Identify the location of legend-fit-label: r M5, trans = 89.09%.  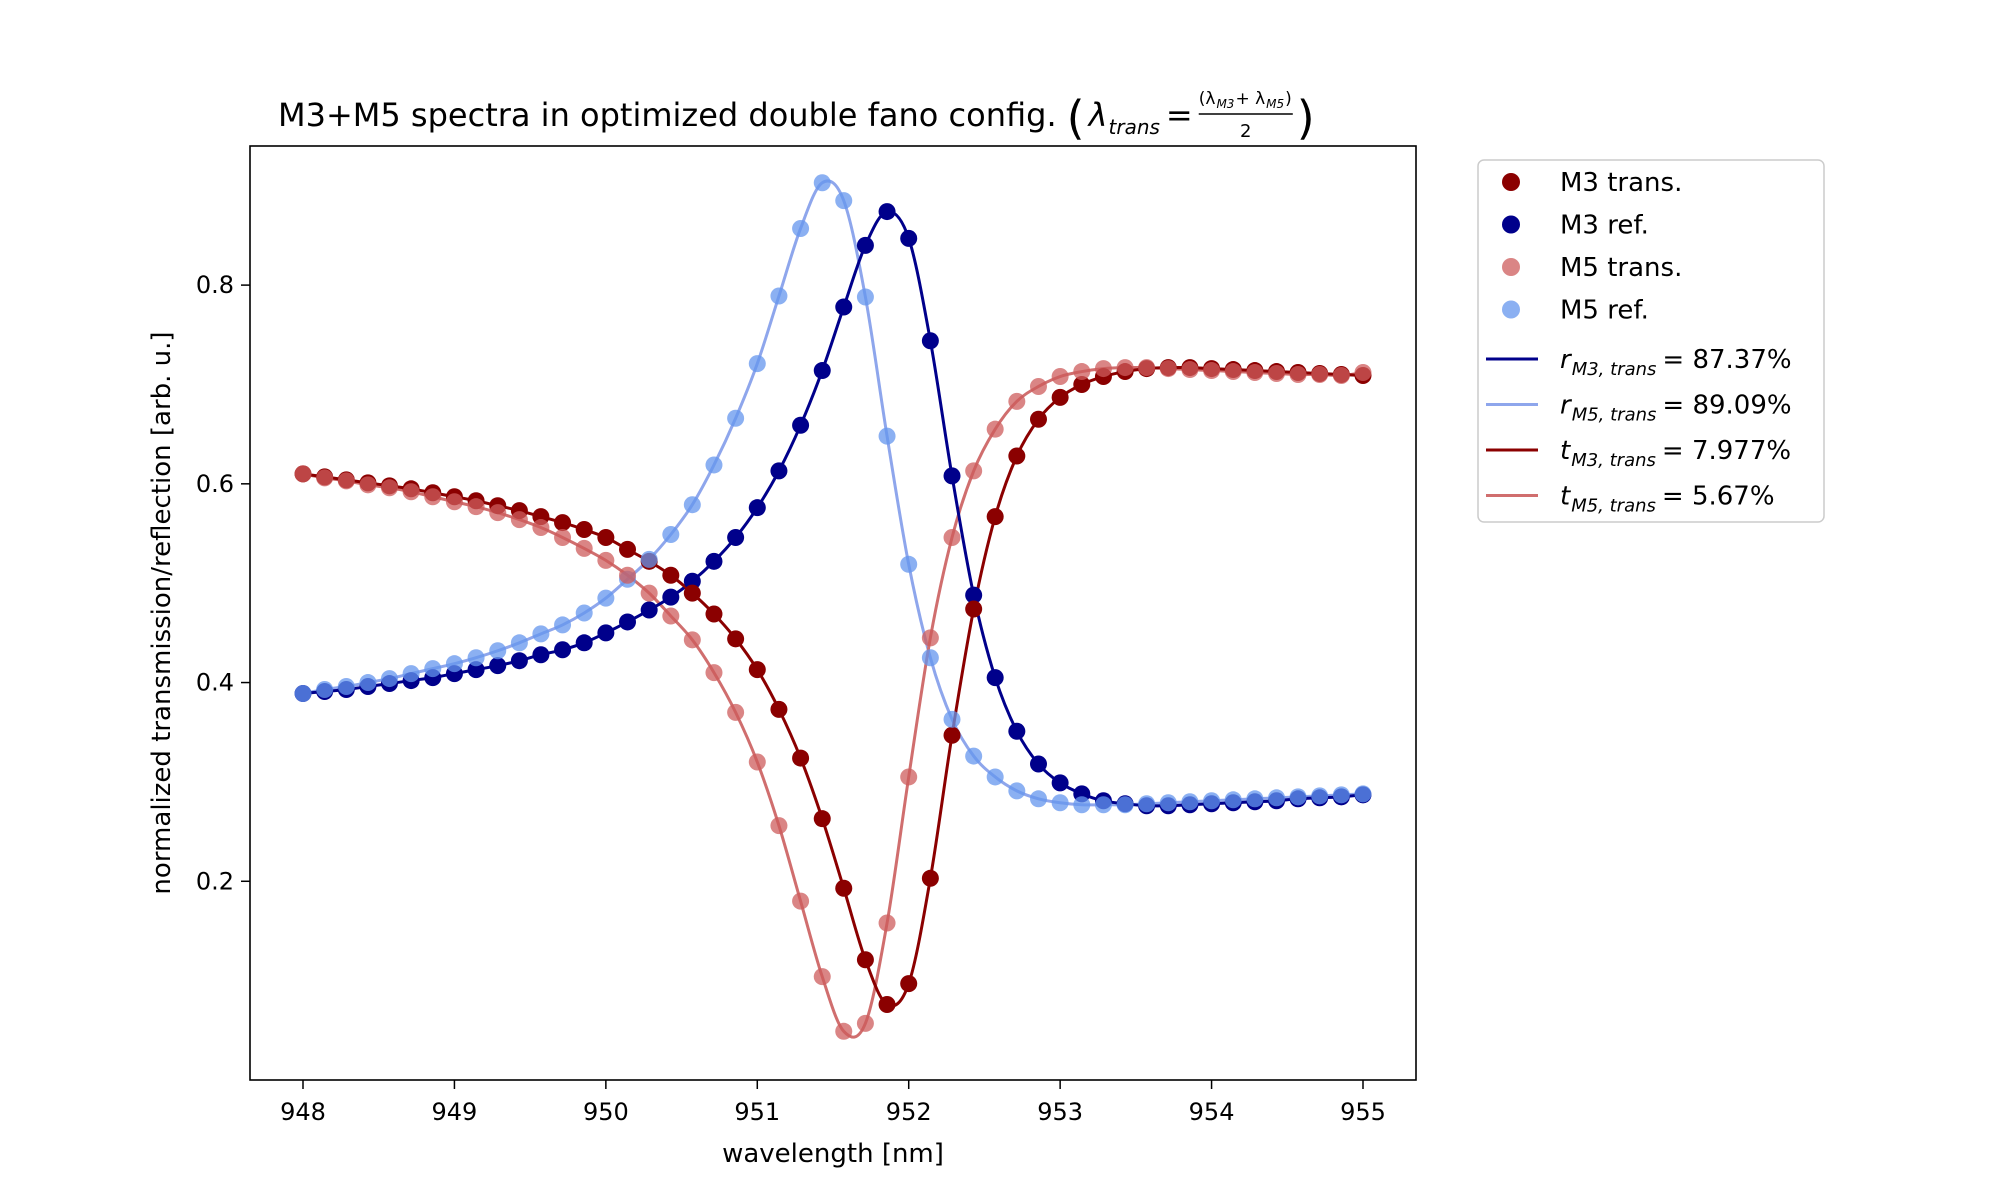
(1676, 408).